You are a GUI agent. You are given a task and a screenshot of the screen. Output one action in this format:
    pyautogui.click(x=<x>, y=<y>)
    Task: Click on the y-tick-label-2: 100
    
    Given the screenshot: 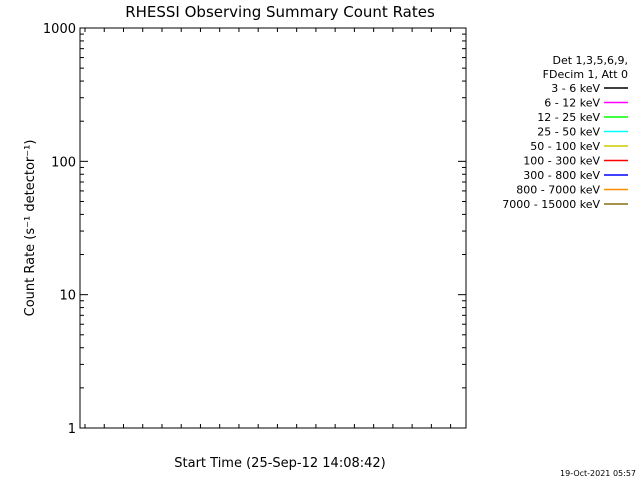 What is the action you would take?
    pyautogui.click(x=63, y=162)
    